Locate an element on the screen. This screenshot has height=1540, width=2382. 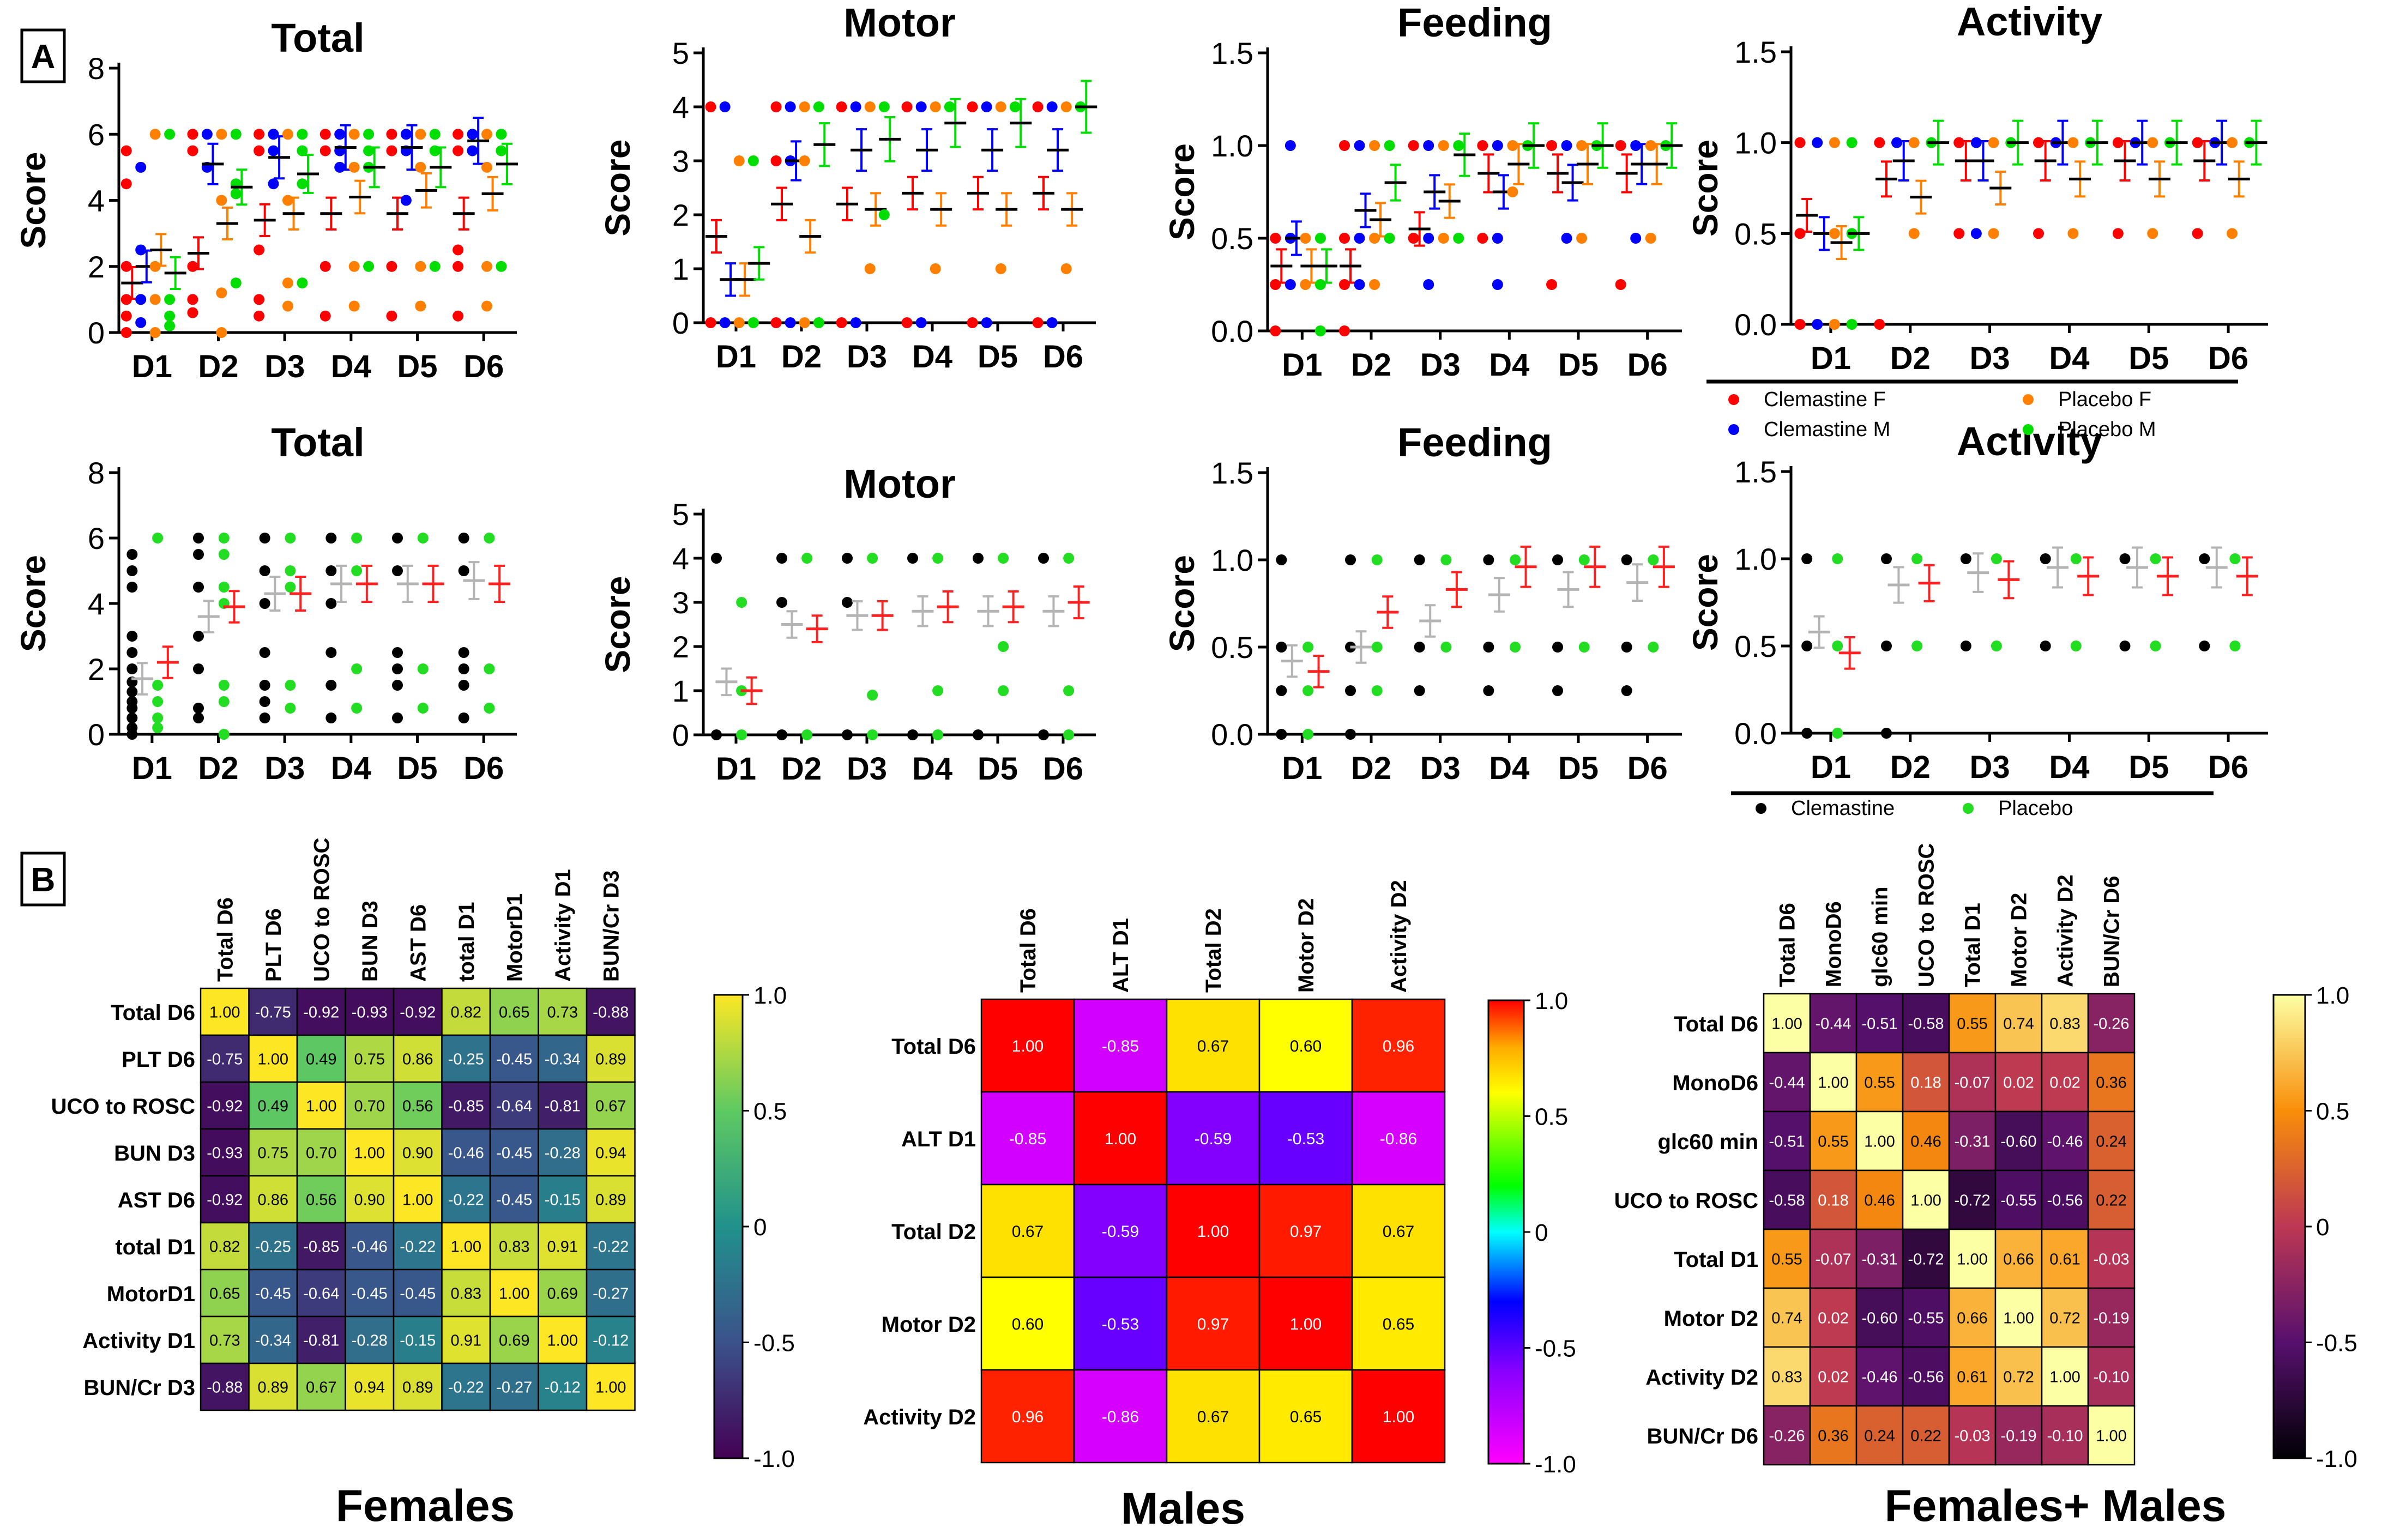
heatmap-value: -0.60 is located at coordinates (2018, 1141).